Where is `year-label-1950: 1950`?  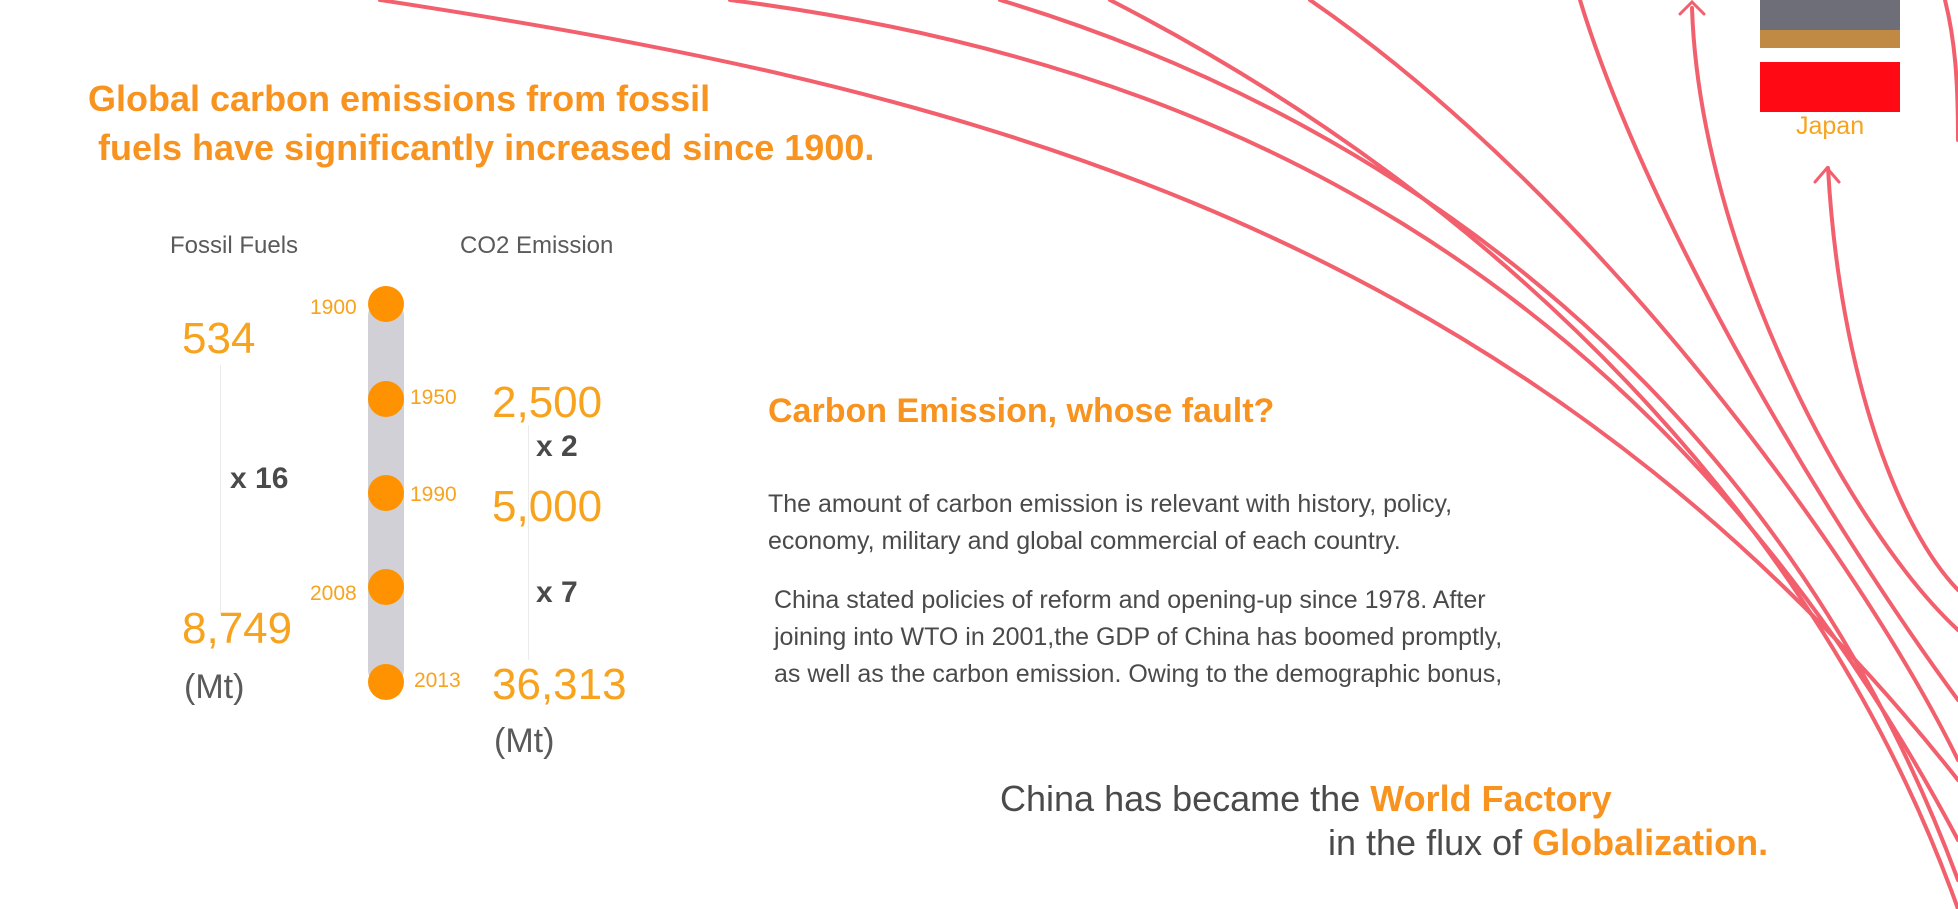 year-label-1950: 1950 is located at coordinates (433, 397).